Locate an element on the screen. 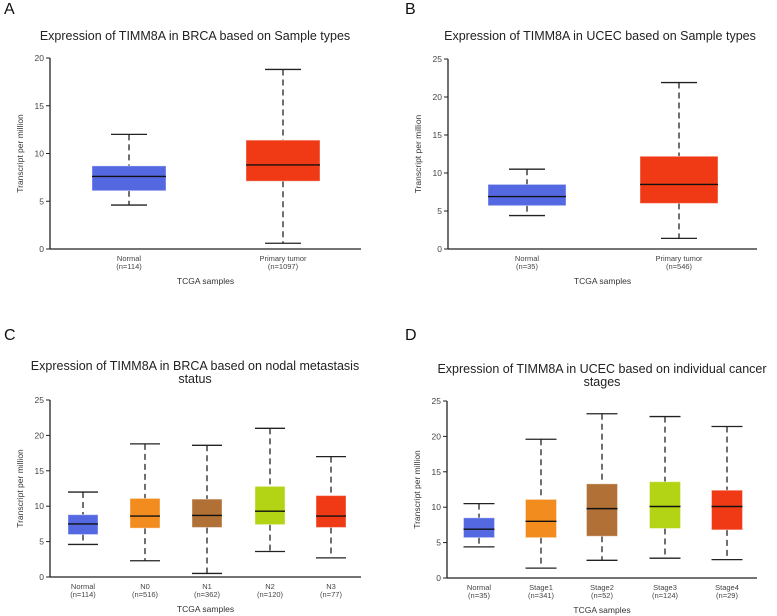  box-n0: N0(n=516) is located at coordinates (145, 521).